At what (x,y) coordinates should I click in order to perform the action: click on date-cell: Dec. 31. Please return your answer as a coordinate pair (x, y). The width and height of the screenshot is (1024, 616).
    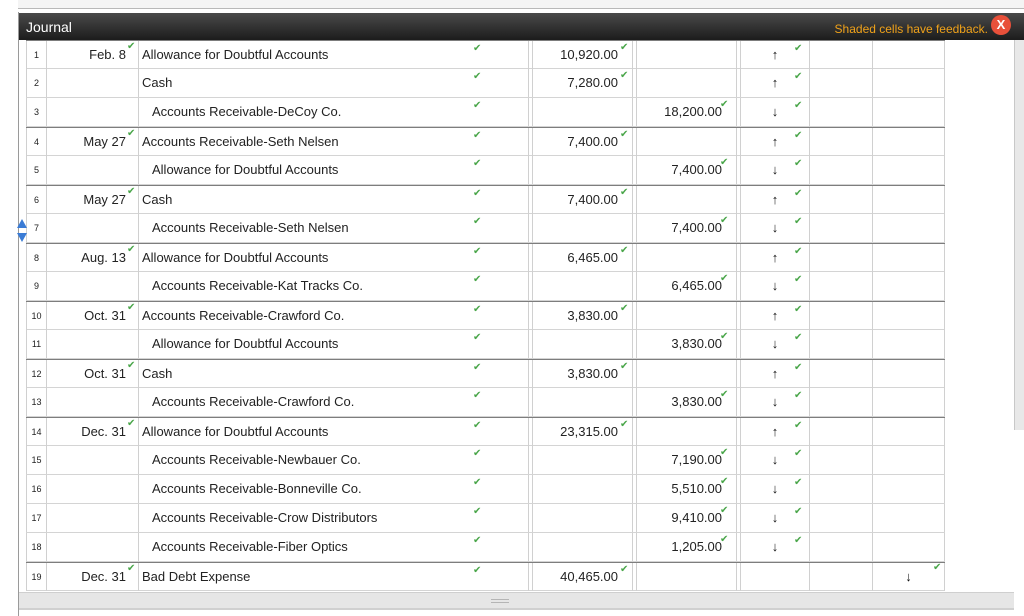
    Looking at the image, I should click on (93, 577).